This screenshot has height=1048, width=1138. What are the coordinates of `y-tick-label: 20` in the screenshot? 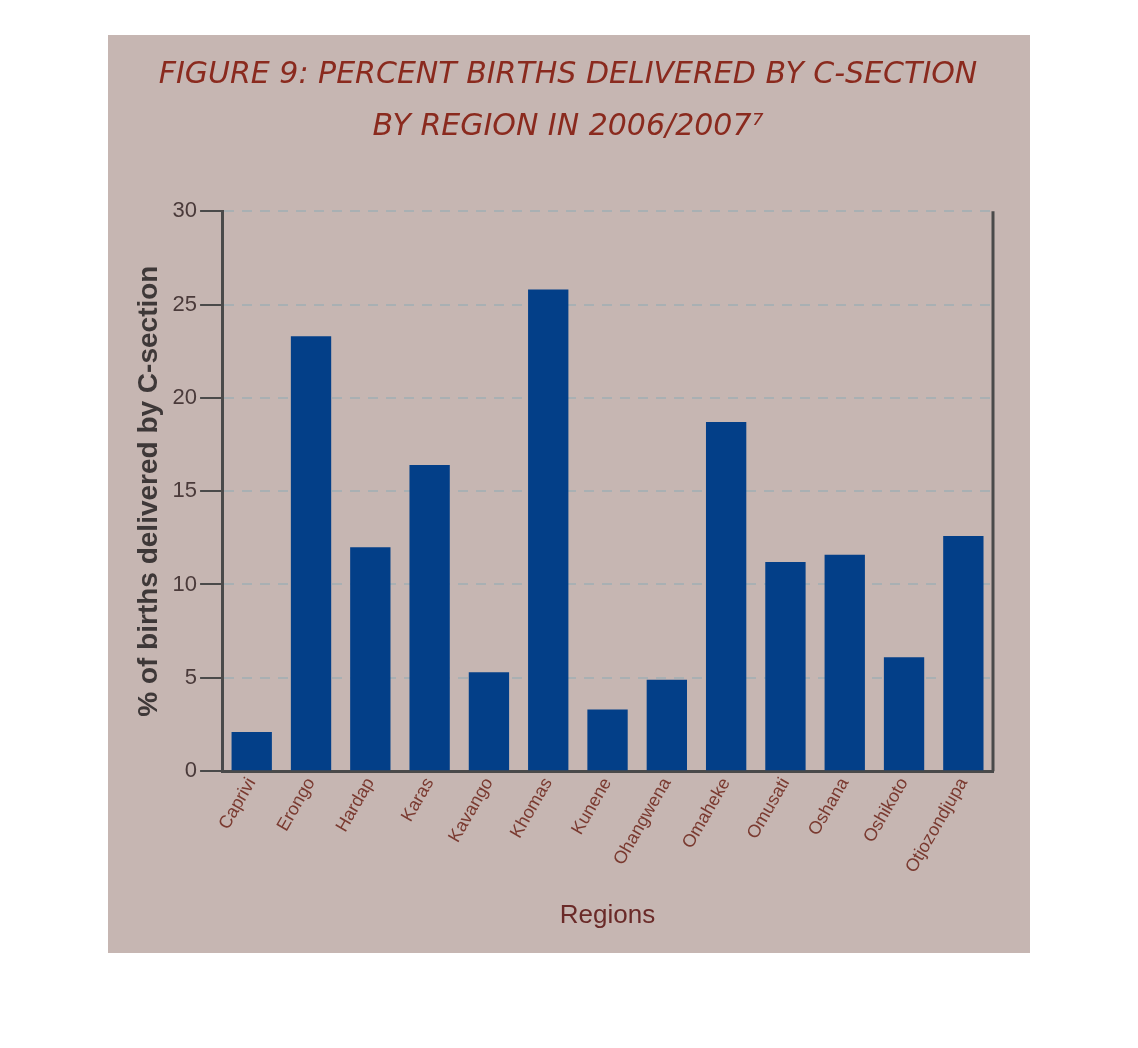 It's located at (185, 396).